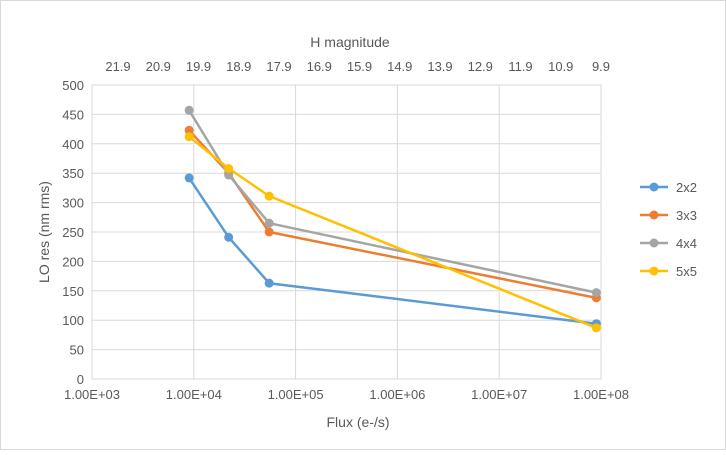  I want to click on y-tick-label: 50, so click(77, 350).